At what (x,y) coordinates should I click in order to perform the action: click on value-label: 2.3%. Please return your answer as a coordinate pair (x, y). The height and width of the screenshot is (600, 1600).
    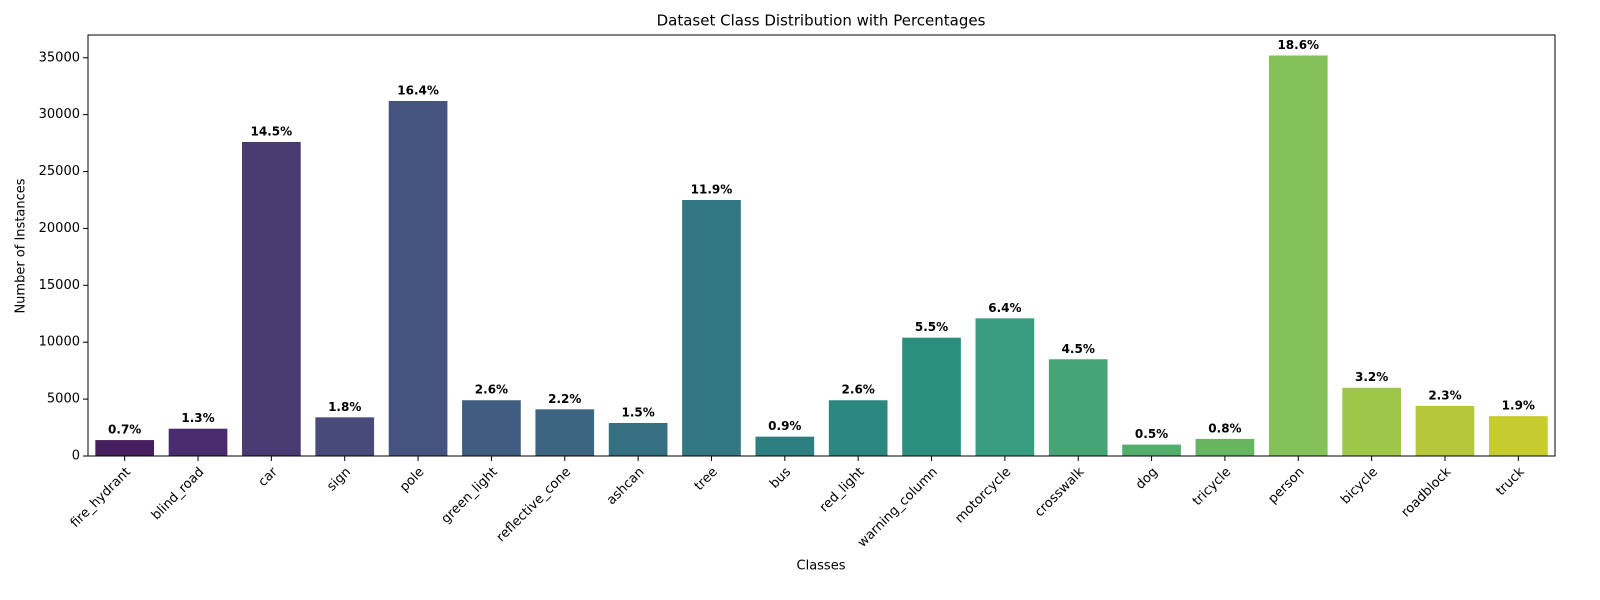
    Looking at the image, I should click on (1444, 395).